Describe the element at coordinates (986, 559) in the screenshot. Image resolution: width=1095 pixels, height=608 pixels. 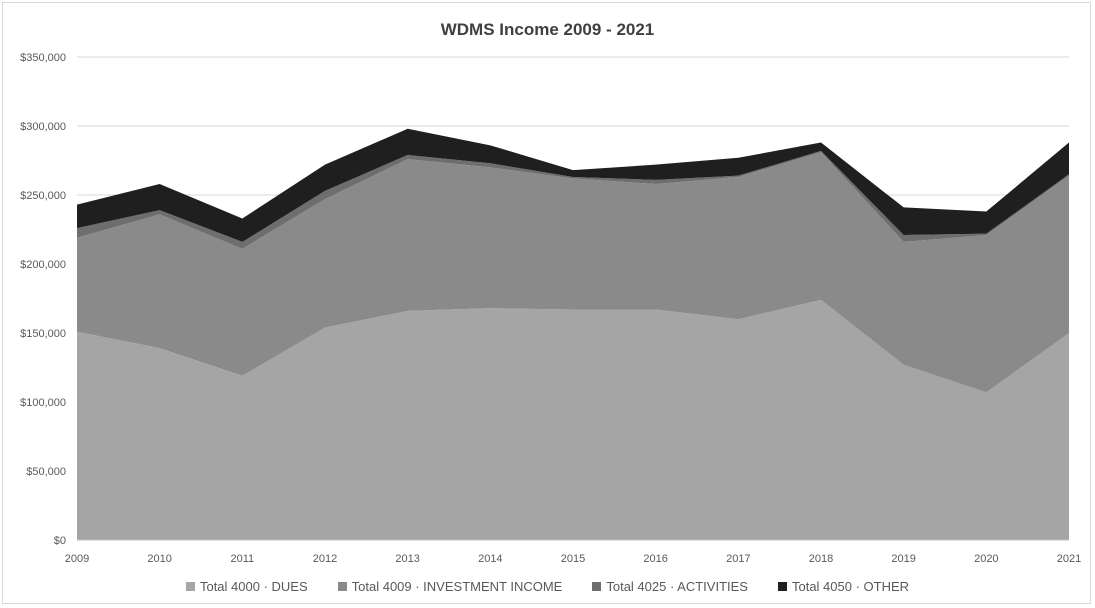
I see `x-tick-label: 2020` at that location.